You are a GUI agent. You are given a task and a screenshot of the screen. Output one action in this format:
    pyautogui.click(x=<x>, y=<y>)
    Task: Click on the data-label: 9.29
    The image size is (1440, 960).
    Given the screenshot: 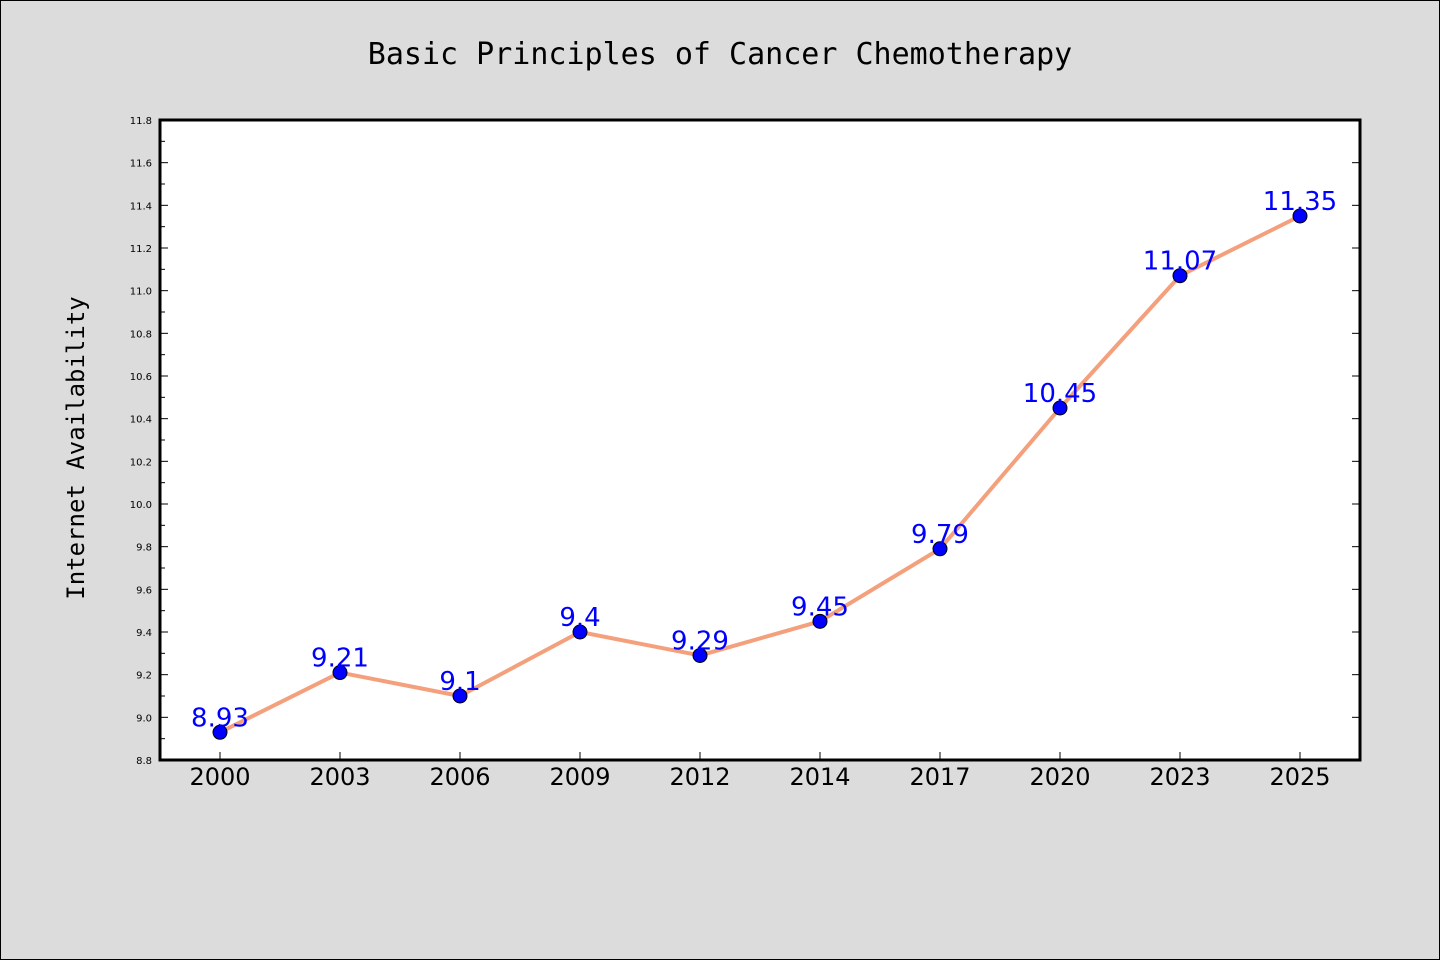 What is the action you would take?
    pyautogui.click(x=700, y=641)
    